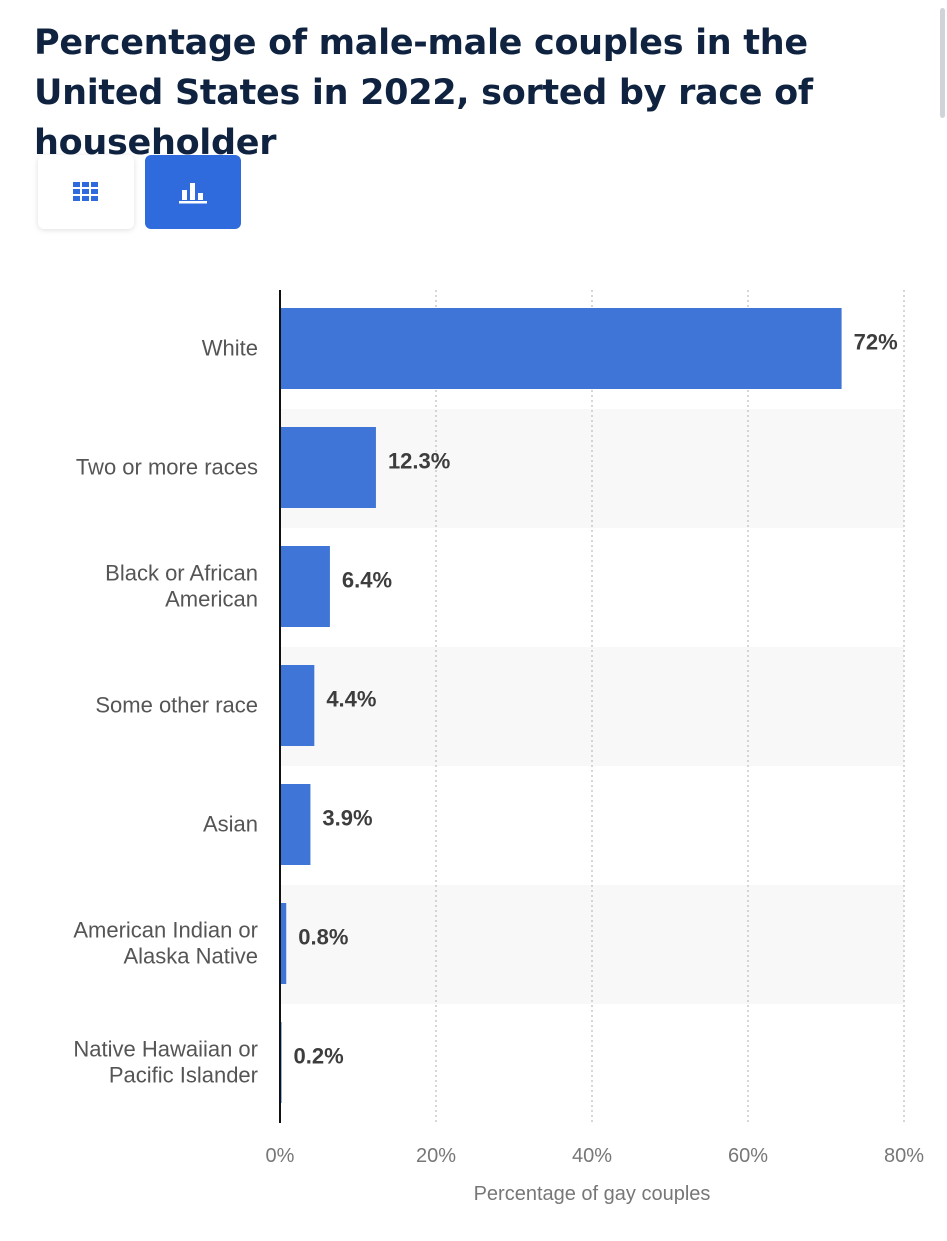 The image size is (947, 1241). I want to click on value-label: 0.8%, so click(323, 937).